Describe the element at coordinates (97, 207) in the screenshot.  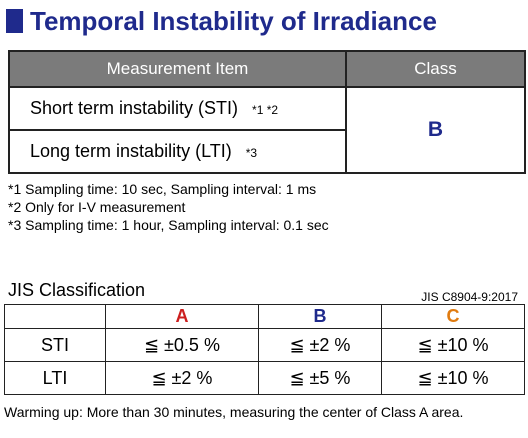
I see `footnote-2: *2 Only for I-V measurement` at that location.